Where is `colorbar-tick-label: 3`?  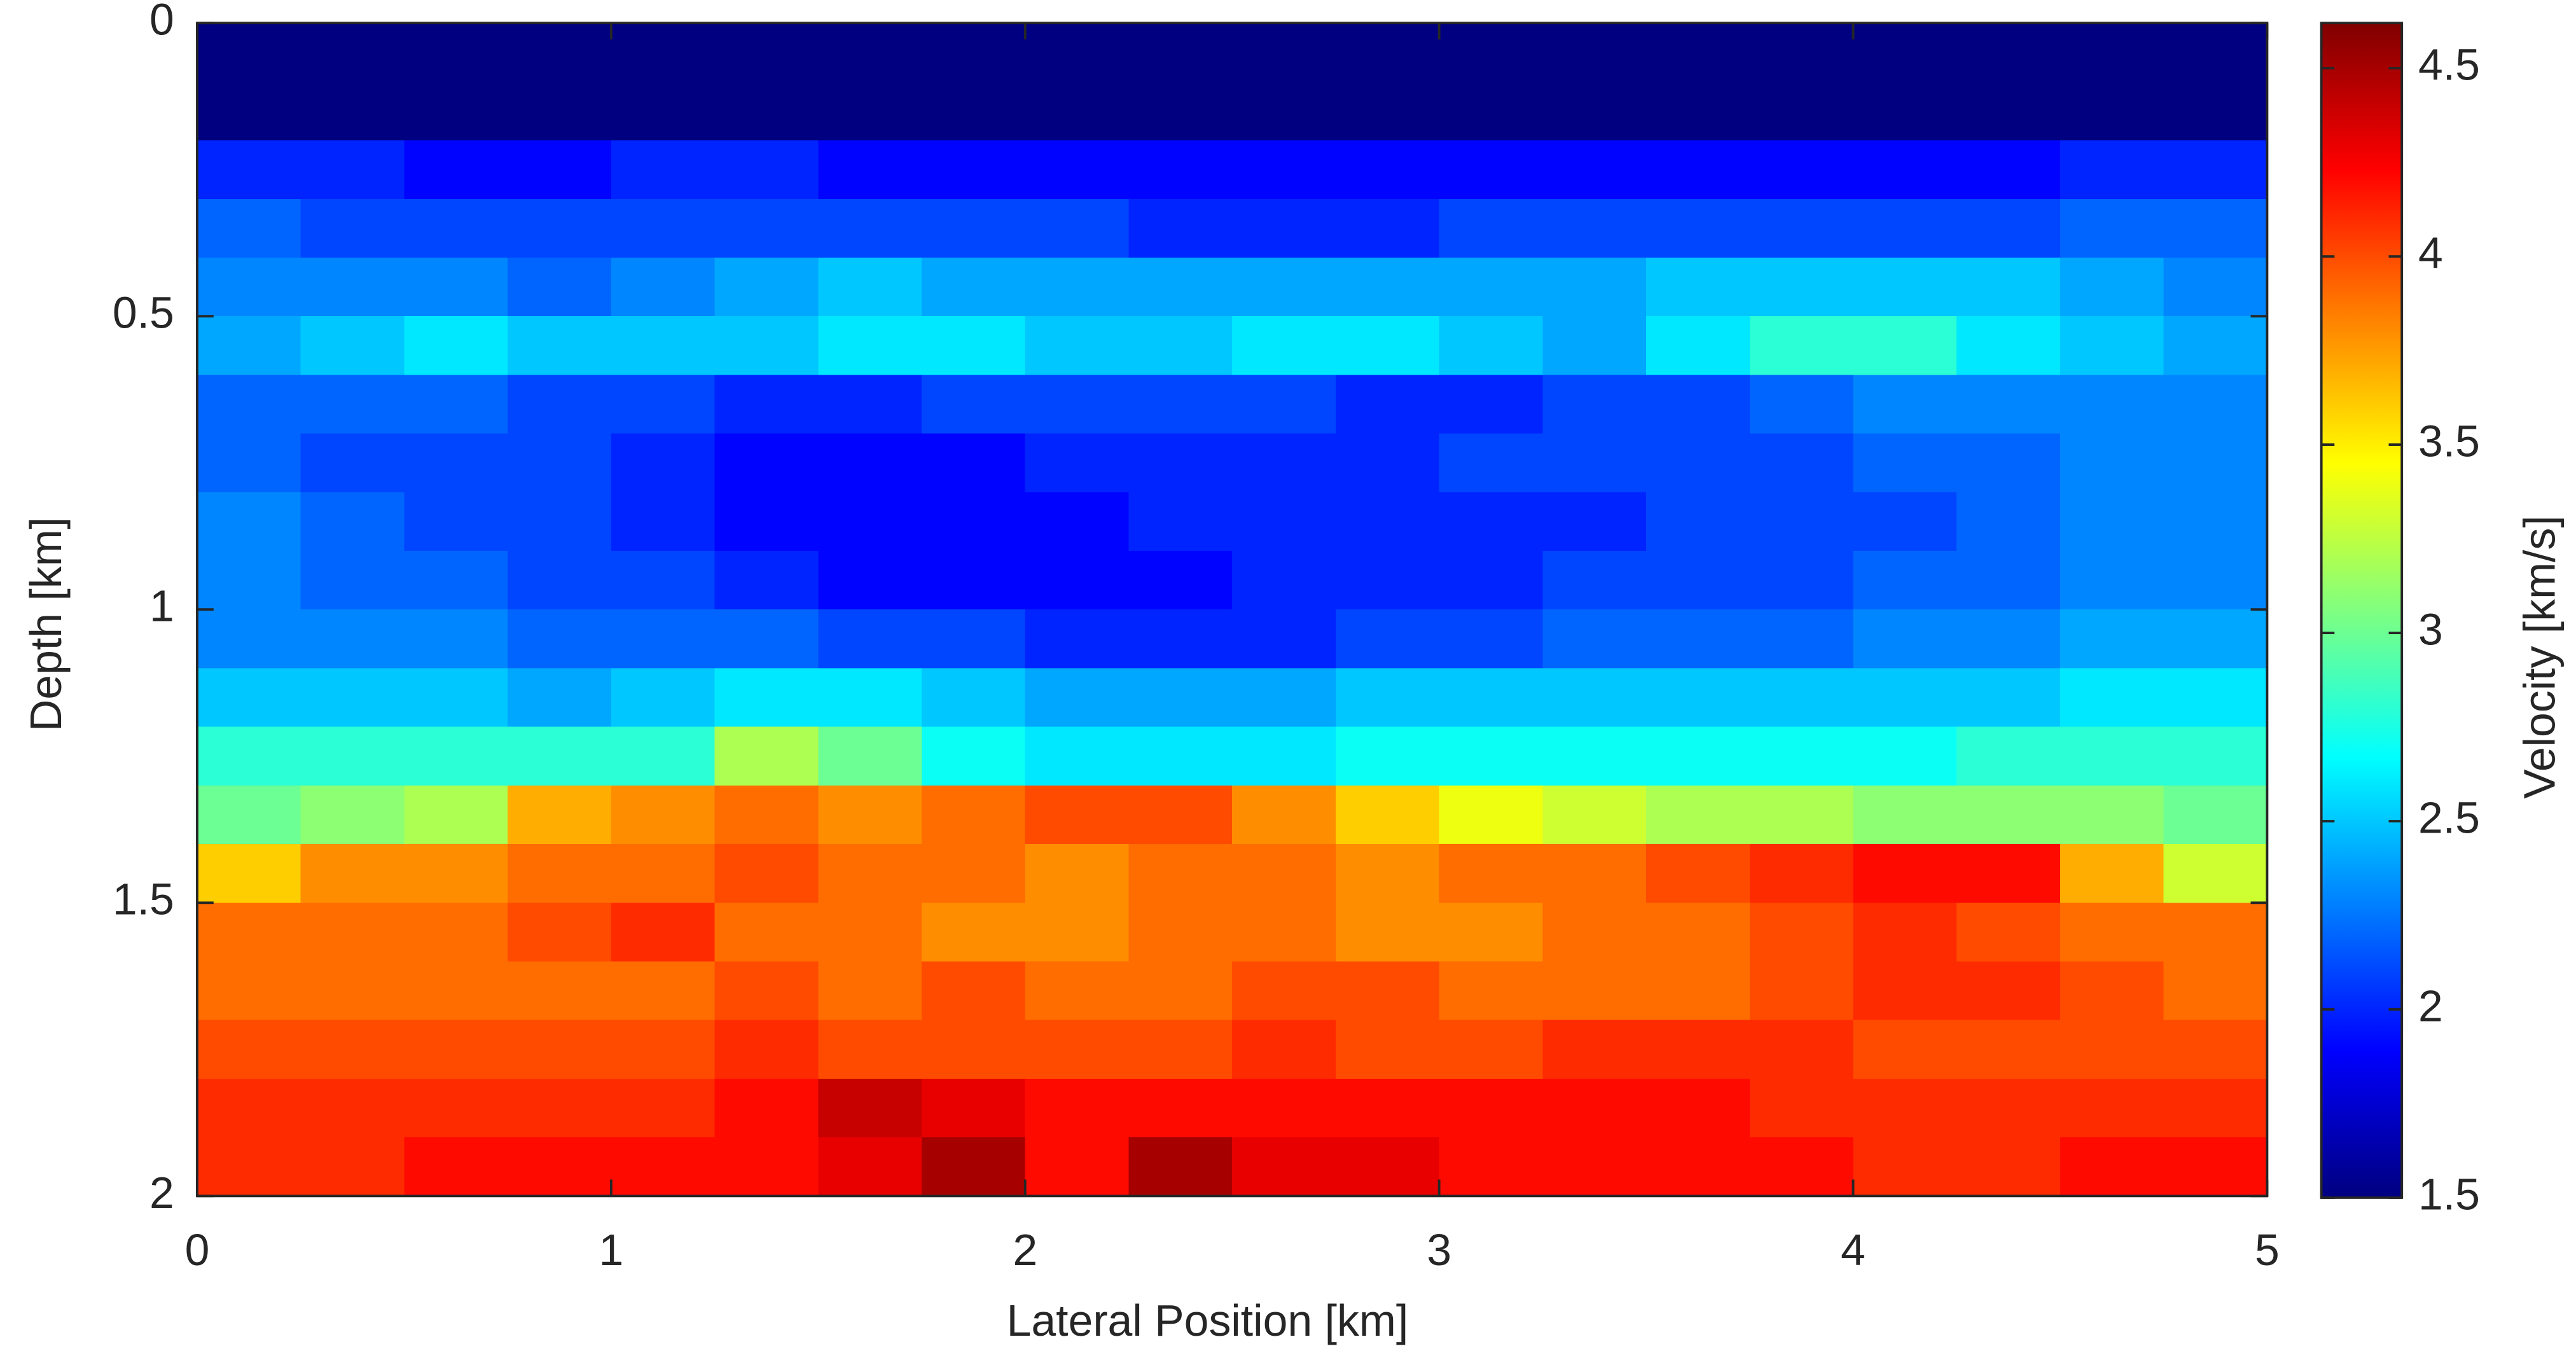
colorbar-tick-label: 3 is located at coordinates (2430, 629).